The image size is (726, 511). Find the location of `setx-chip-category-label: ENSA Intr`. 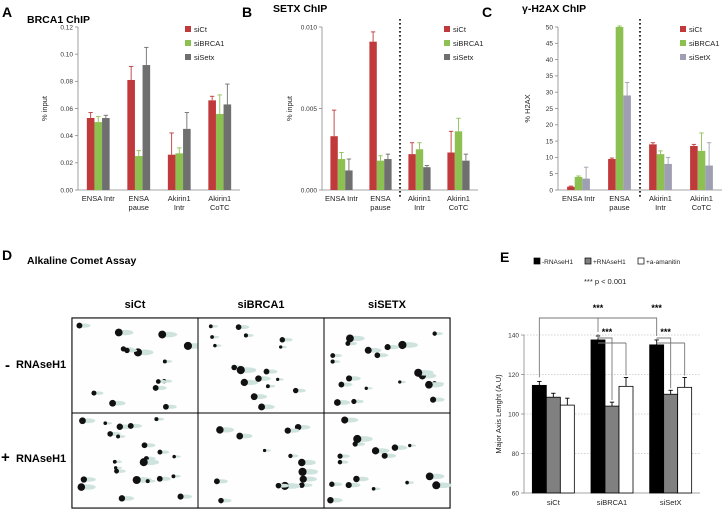

setx-chip-category-label: ENSA Intr is located at coordinates (341, 198).